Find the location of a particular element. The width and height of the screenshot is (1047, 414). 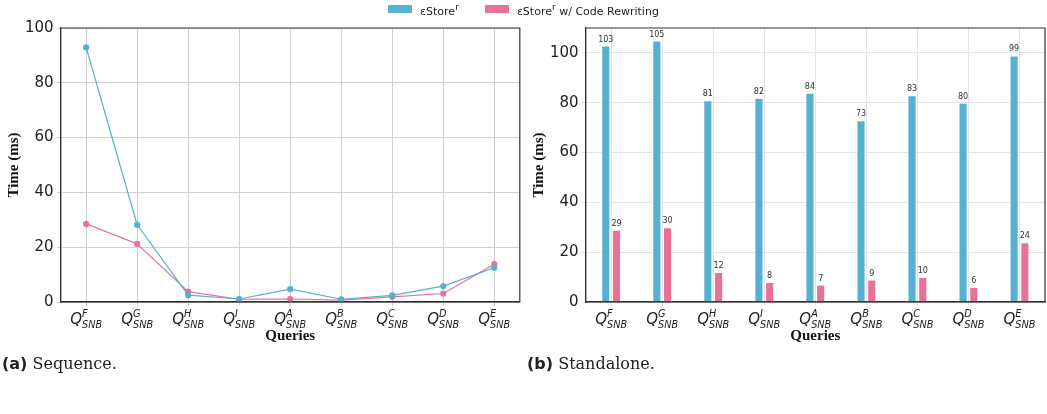

data-label: 10 is located at coordinates (922, 271).